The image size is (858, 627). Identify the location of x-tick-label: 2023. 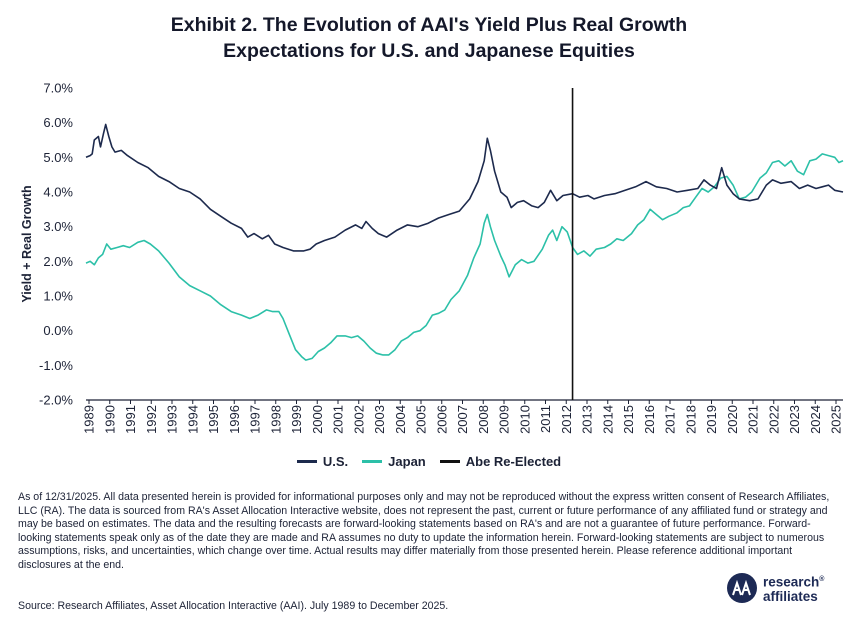
(794, 419).